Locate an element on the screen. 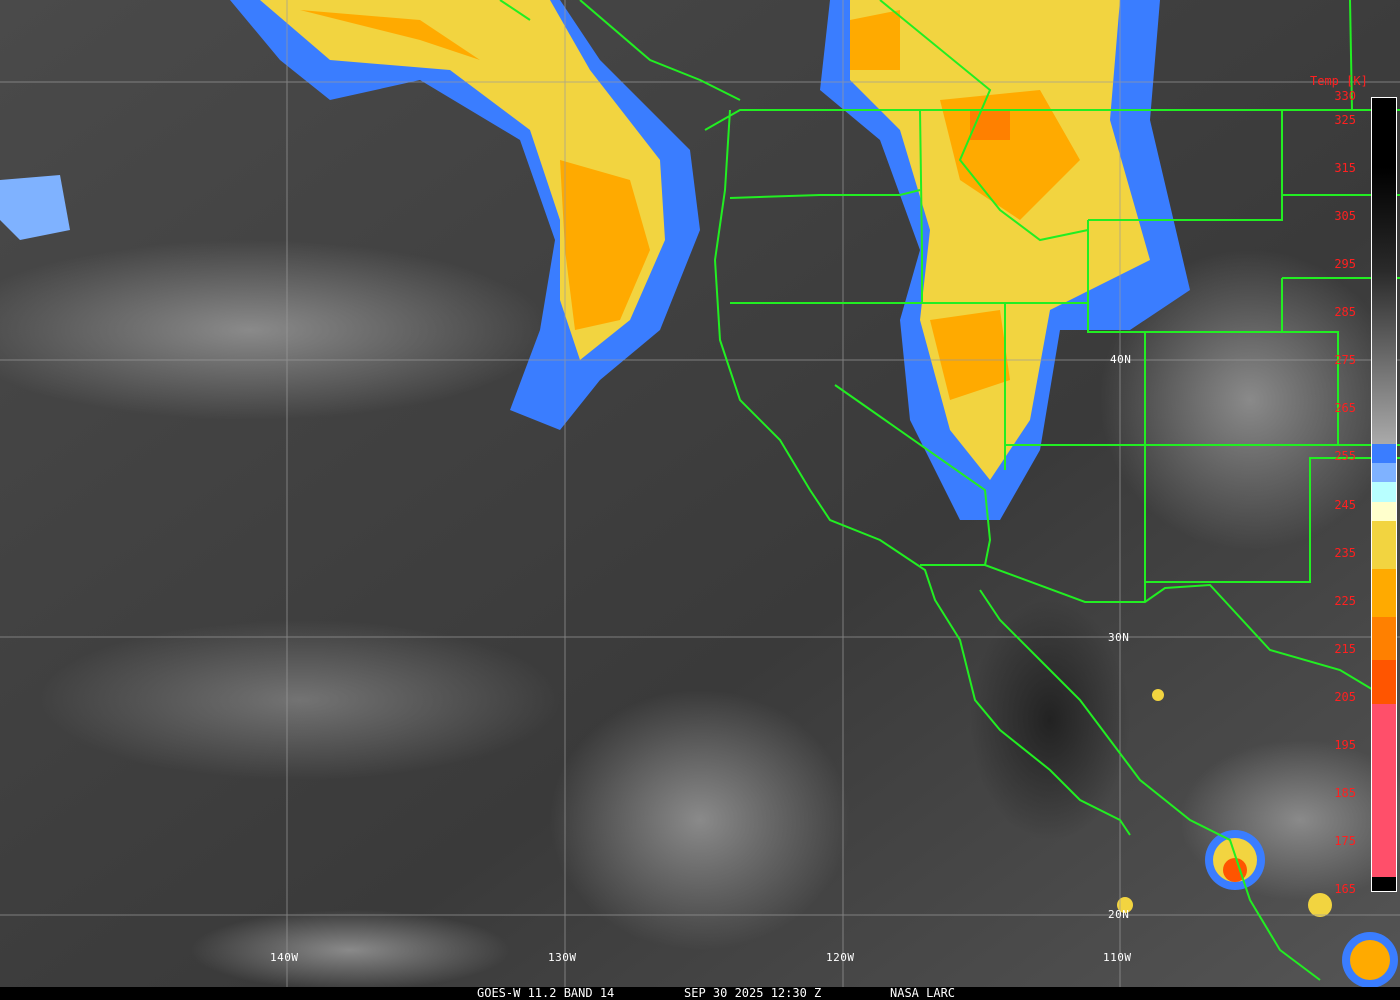 The width and height of the screenshot is (1400, 1000). lat-label-20n: 20N is located at coordinates (1119, 914).